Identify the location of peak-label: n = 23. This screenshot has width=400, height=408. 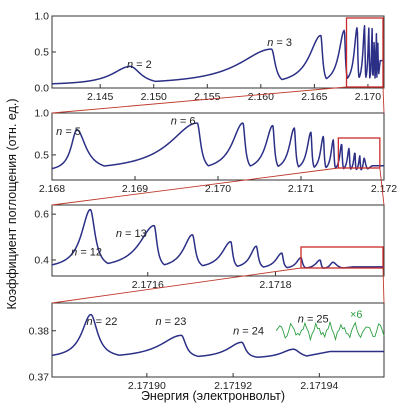
(170, 322).